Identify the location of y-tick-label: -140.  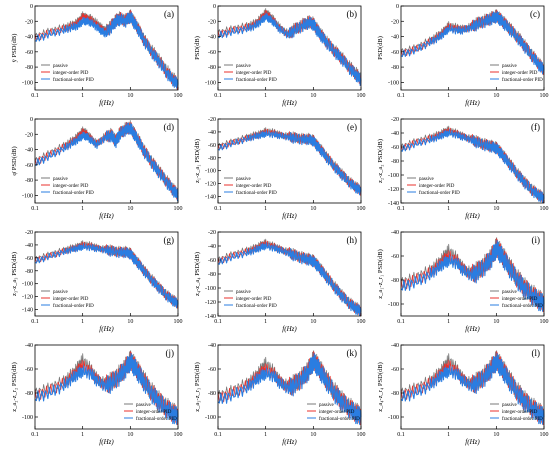
(210, 317).